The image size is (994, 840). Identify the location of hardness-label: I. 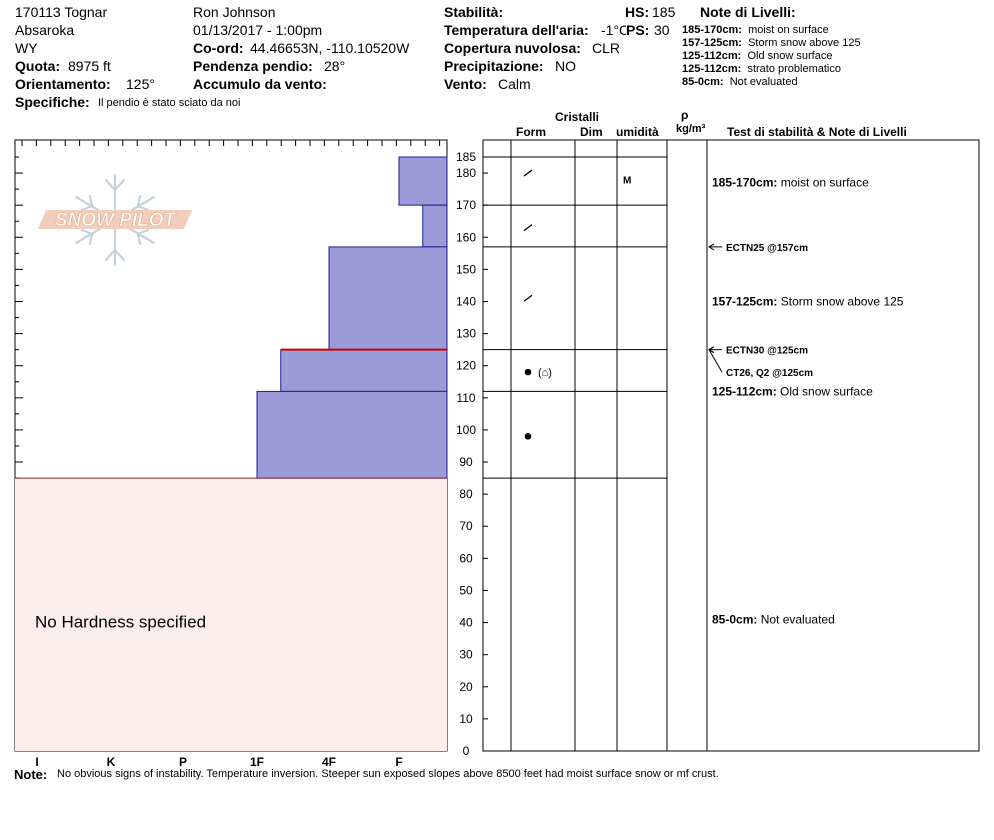
(36, 762).